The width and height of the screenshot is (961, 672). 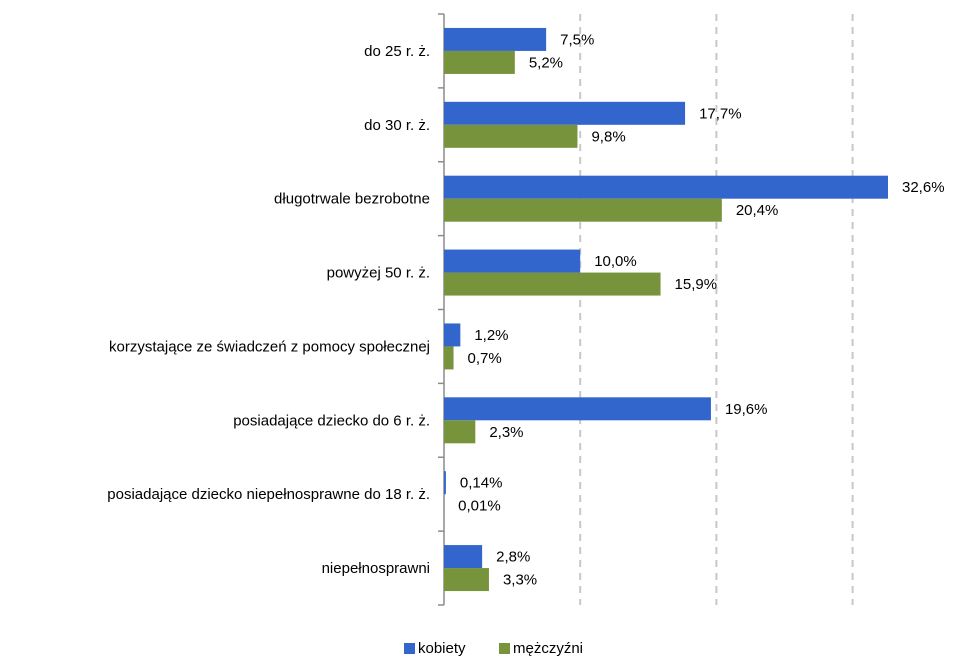 I want to click on data-label: 5,2%, so click(x=546, y=62).